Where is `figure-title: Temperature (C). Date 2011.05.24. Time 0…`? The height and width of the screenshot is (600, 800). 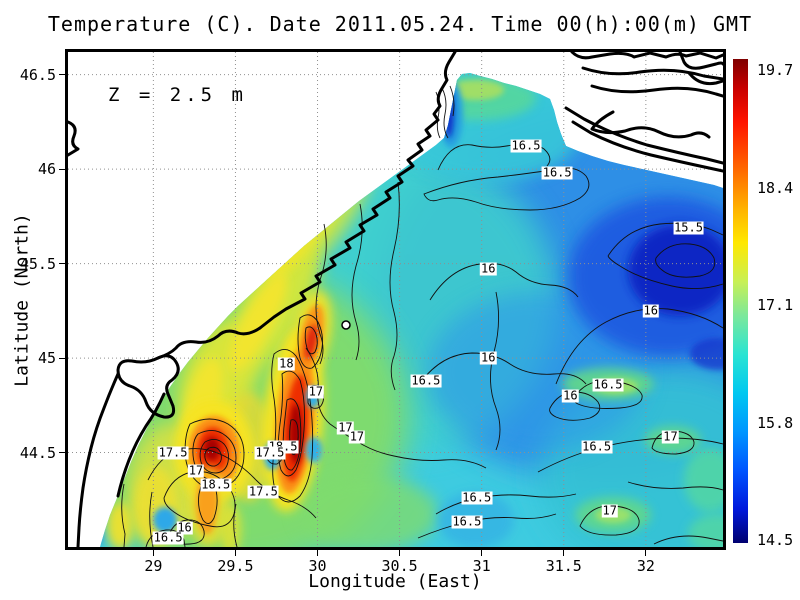 figure-title: Temperature (C). Date 2011.05.24. Time 0… is located at coordinates (400, 24).